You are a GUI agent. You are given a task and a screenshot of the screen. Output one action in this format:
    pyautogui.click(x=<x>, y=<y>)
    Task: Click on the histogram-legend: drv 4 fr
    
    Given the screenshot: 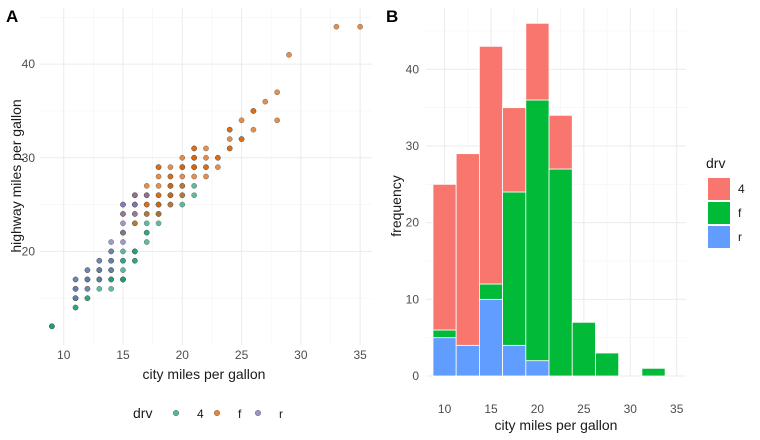 What is the action you would take?
    pyautogui.click(x=725, y=201)
    